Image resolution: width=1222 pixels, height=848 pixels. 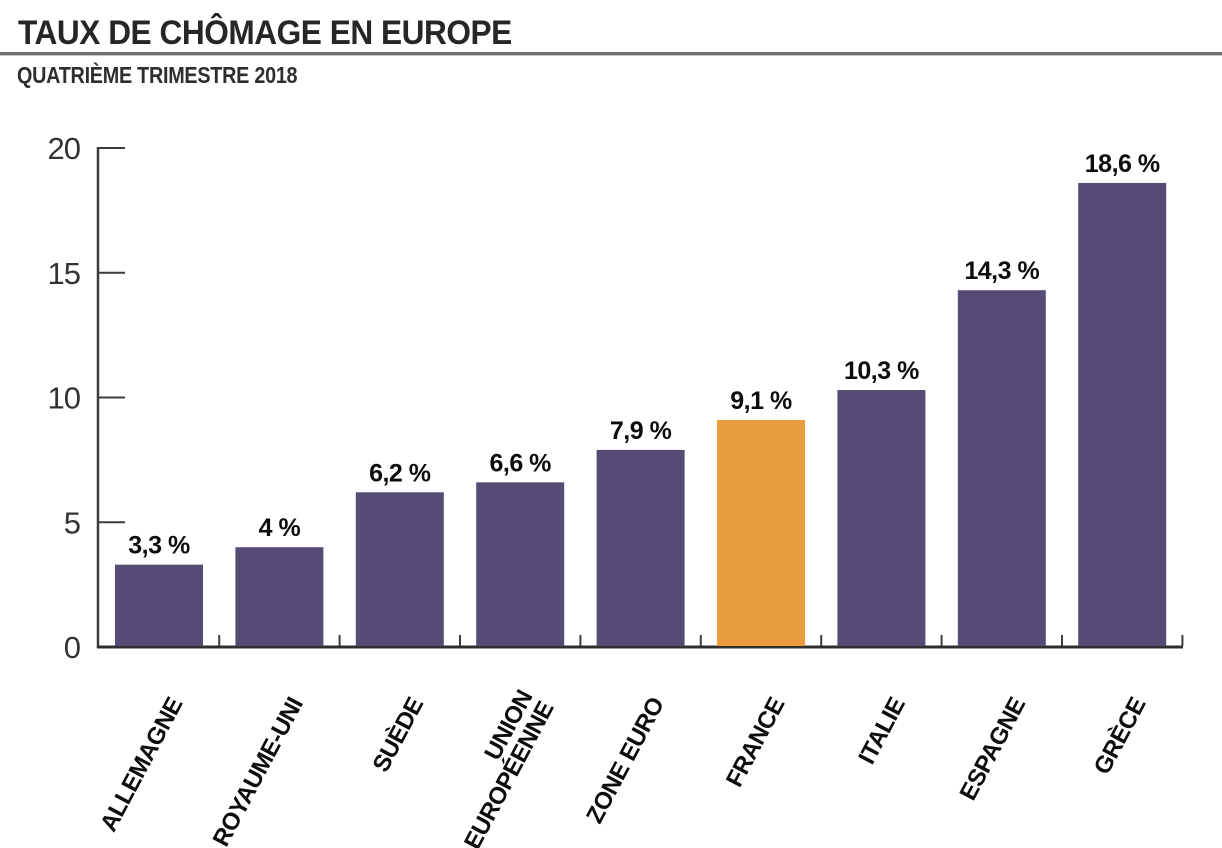 What do you see at coordinates (280, 528) in the screenshot?
I see `bar-value-label-royaume-uni: 4 %` at bounding box center [280, 528].